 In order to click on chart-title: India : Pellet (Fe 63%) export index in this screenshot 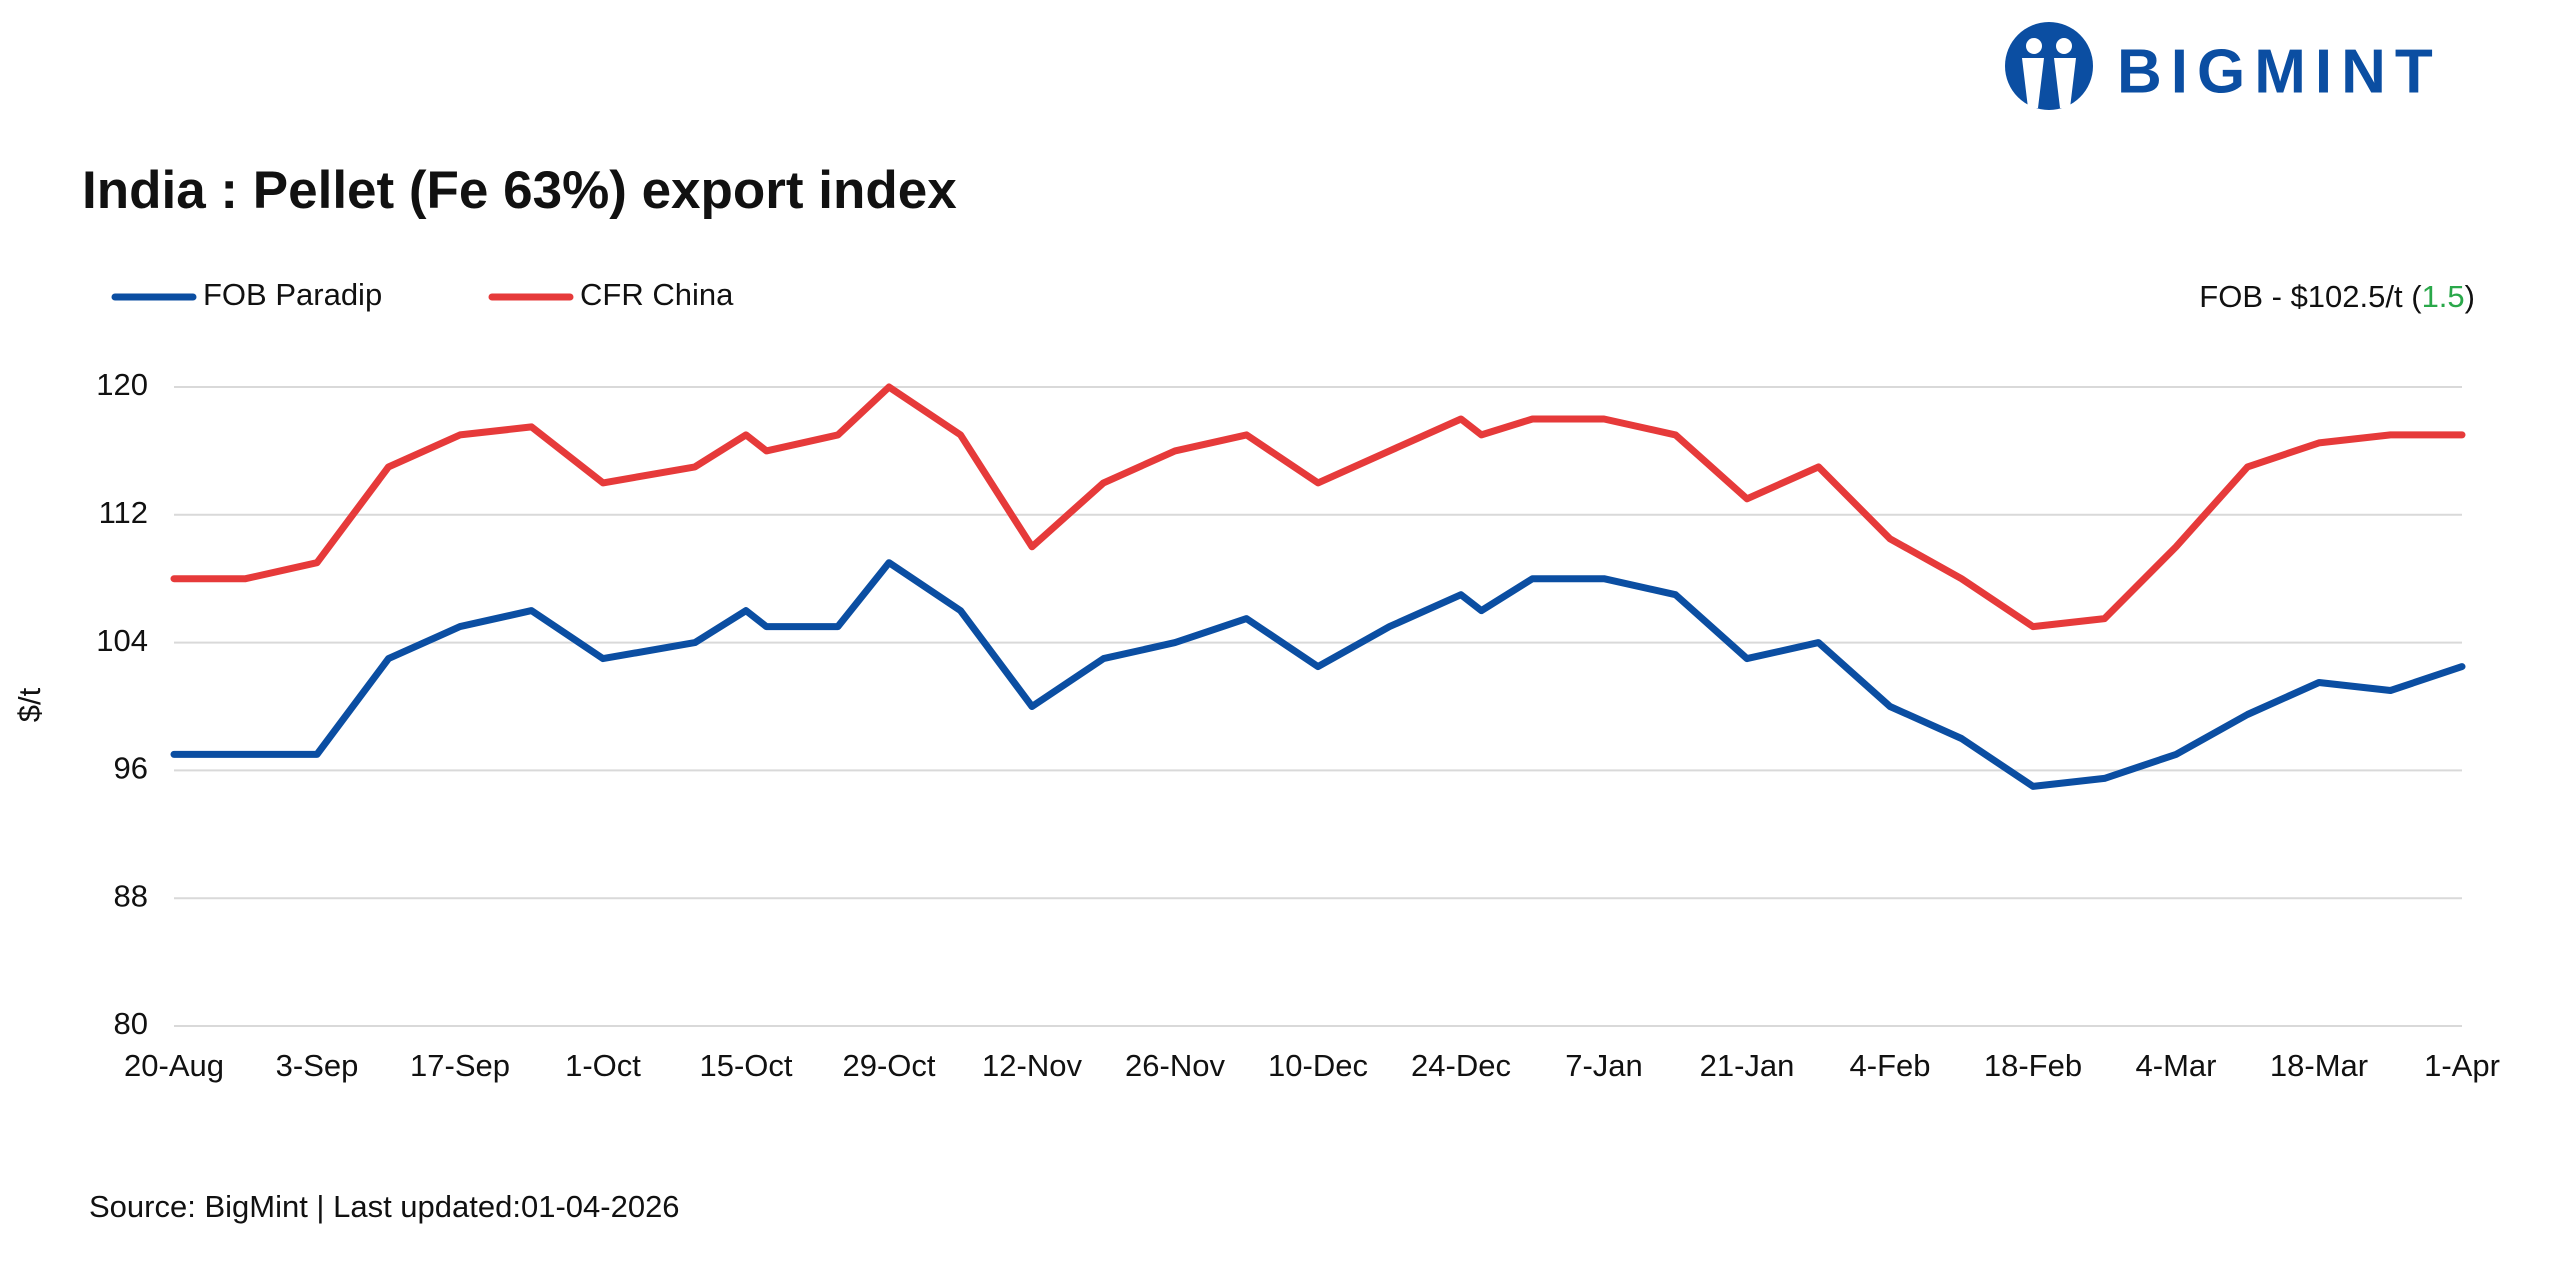, I will do `click(519, 190)`.